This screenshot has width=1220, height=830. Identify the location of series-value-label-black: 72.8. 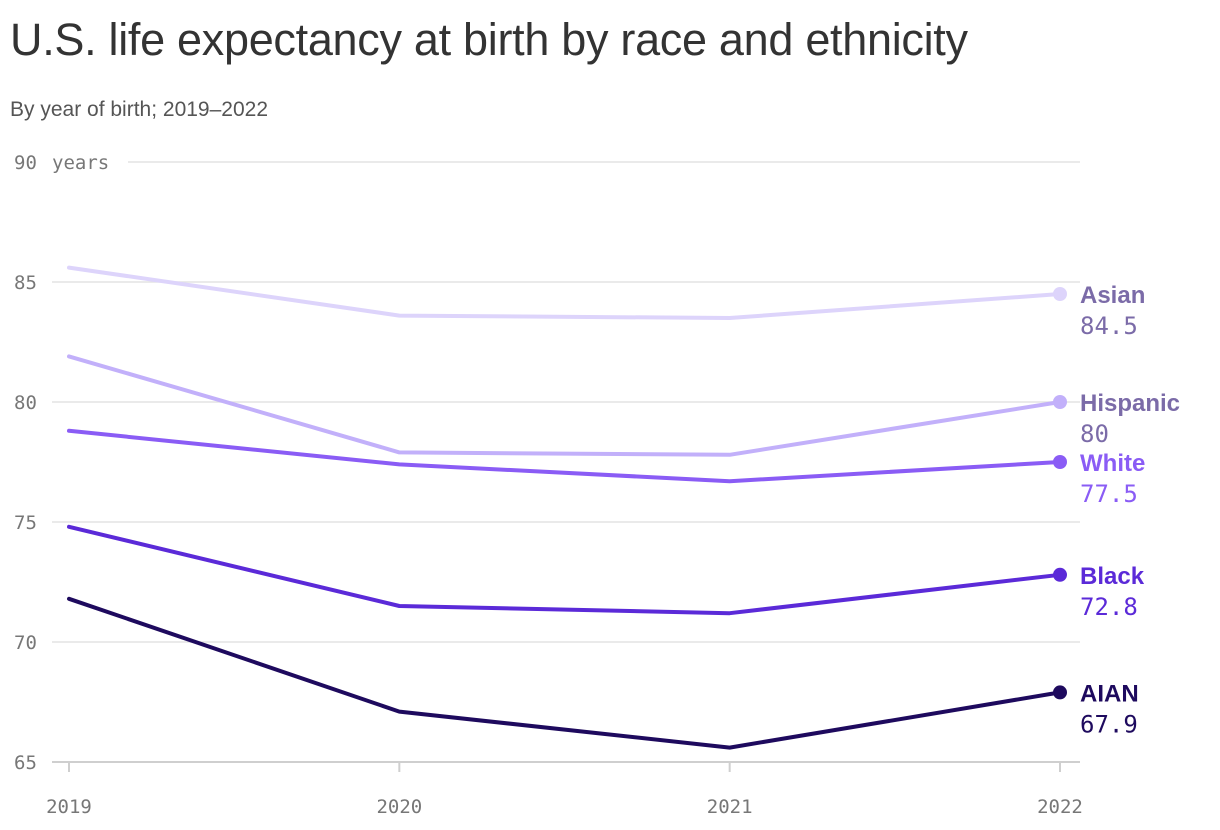
(1109, 607).